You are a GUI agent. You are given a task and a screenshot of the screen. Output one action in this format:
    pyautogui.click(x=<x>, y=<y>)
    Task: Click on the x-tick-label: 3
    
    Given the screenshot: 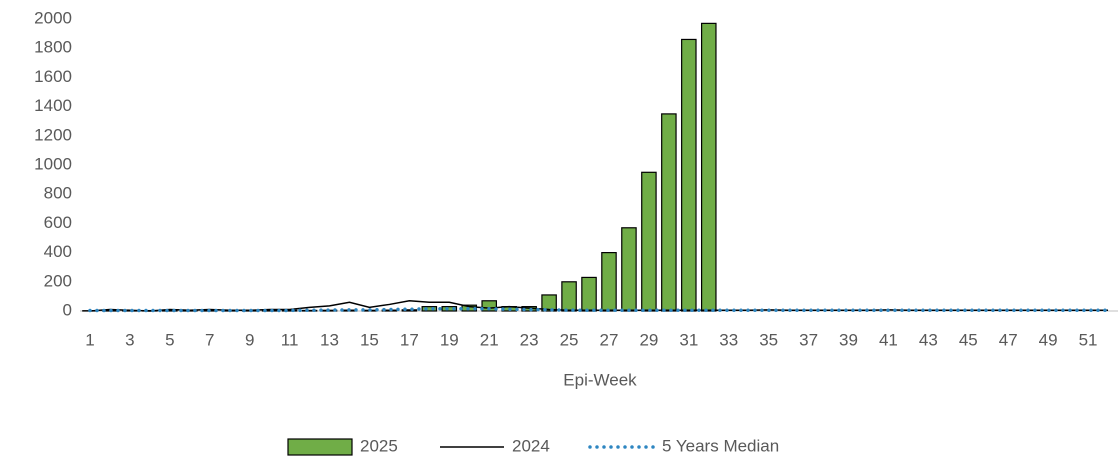 What is the action you would take?
    pyautogui.click(x=129, y=339)
    